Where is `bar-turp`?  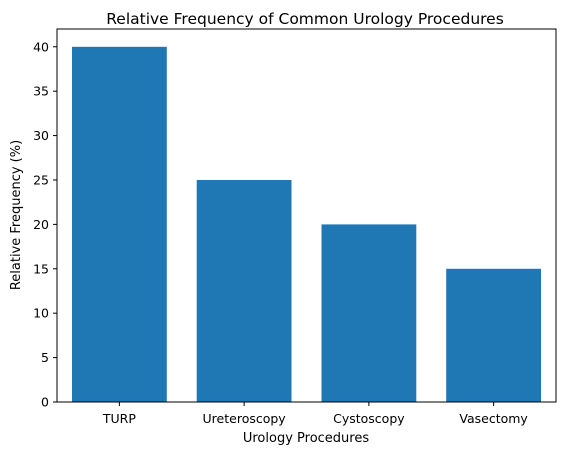 bar-turp is located at coordinates (119, 224).